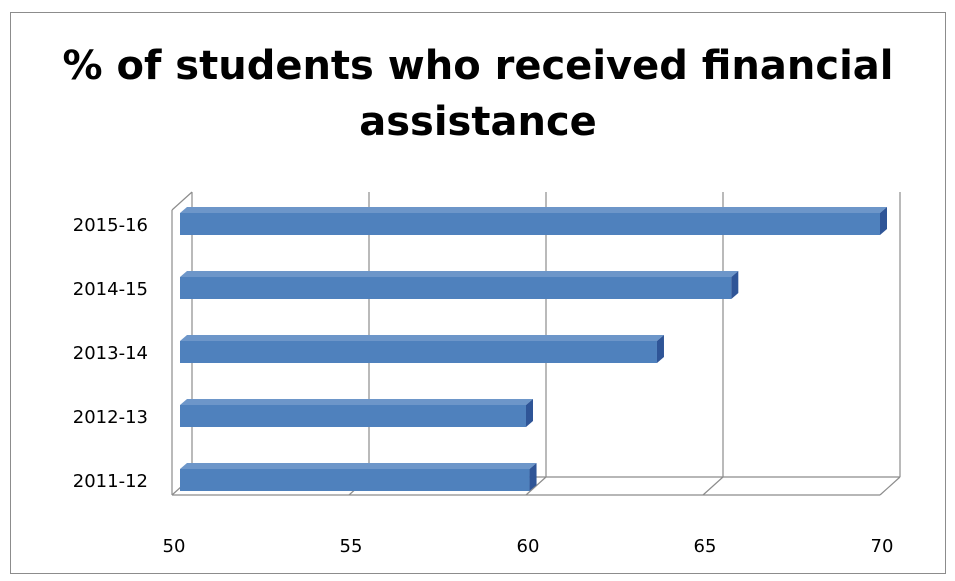 This screenshot has width=955, height=581. What do you see at coordinates (110, 481) in the screenshot?
I see `y-tick-label: 2011-12` at bounding box center [110, 481].